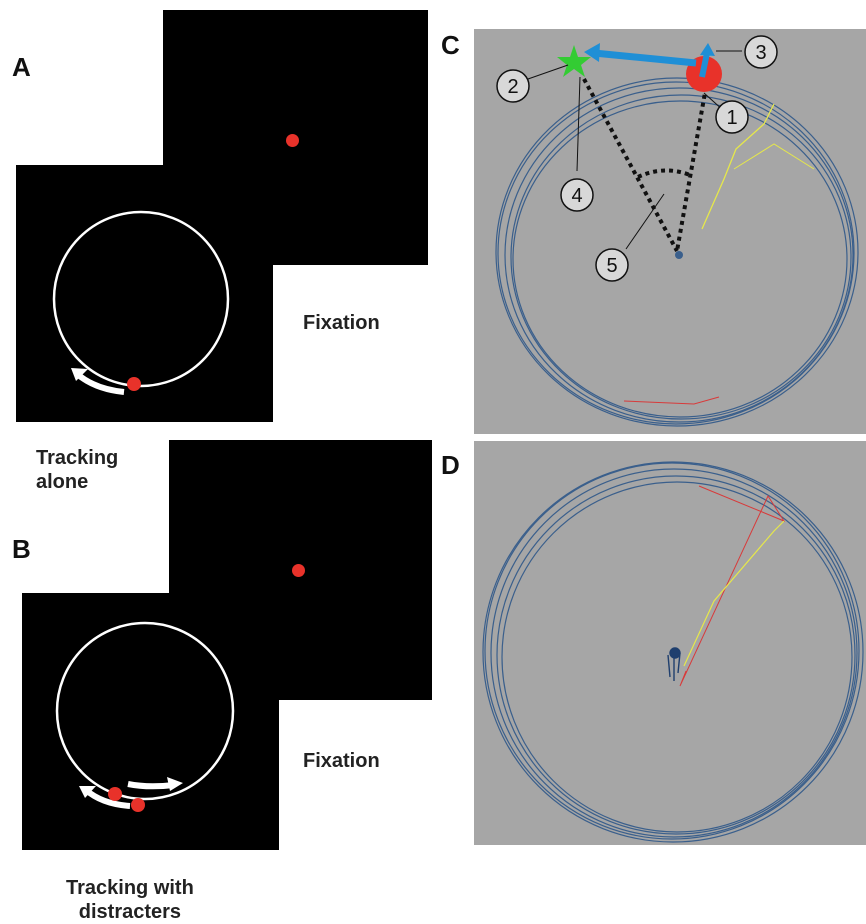  I want to click on fixation-label-a: Fixation, so click(341, 323).